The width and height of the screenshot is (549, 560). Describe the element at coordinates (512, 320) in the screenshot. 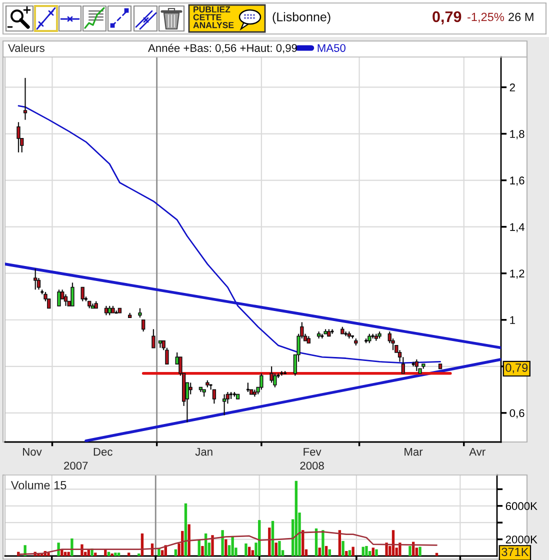

I see `y-tick-label: 1` at that location.